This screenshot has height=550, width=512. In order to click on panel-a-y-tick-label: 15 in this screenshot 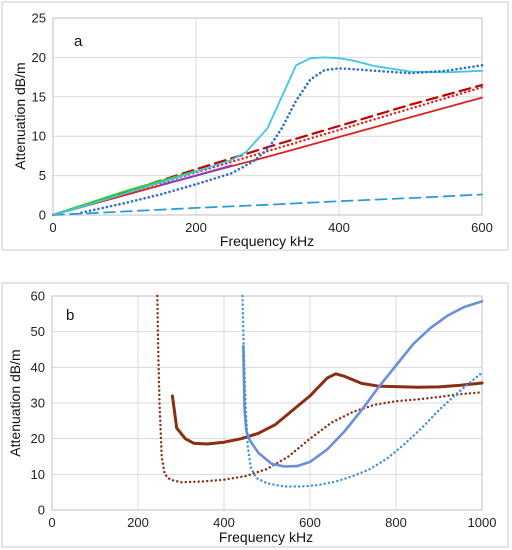, I will do `click(39, 96)`.